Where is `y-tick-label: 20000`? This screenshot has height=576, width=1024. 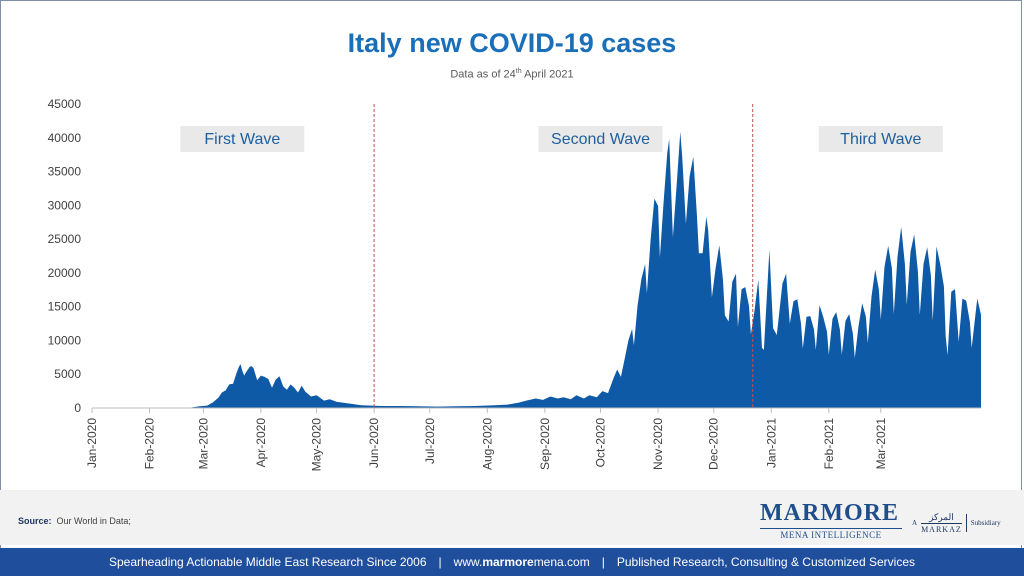 y-tick-label: 20000 is located at coordinates (65, 273).